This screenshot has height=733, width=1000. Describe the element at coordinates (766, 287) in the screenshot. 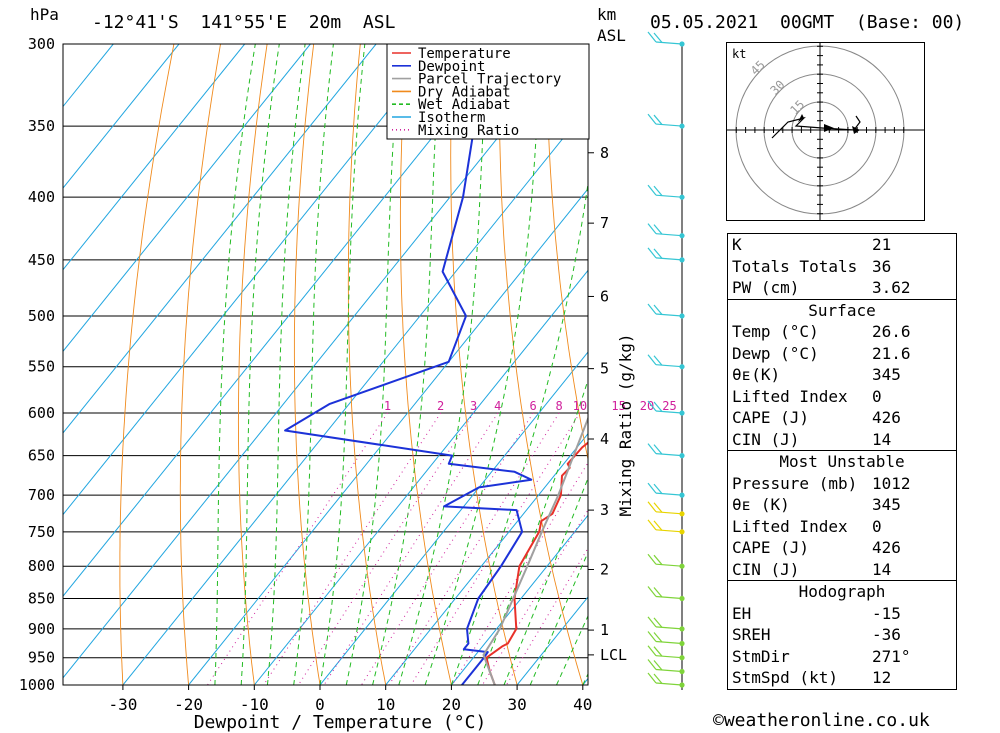

I see `index-label: PW (cm)` at that location.